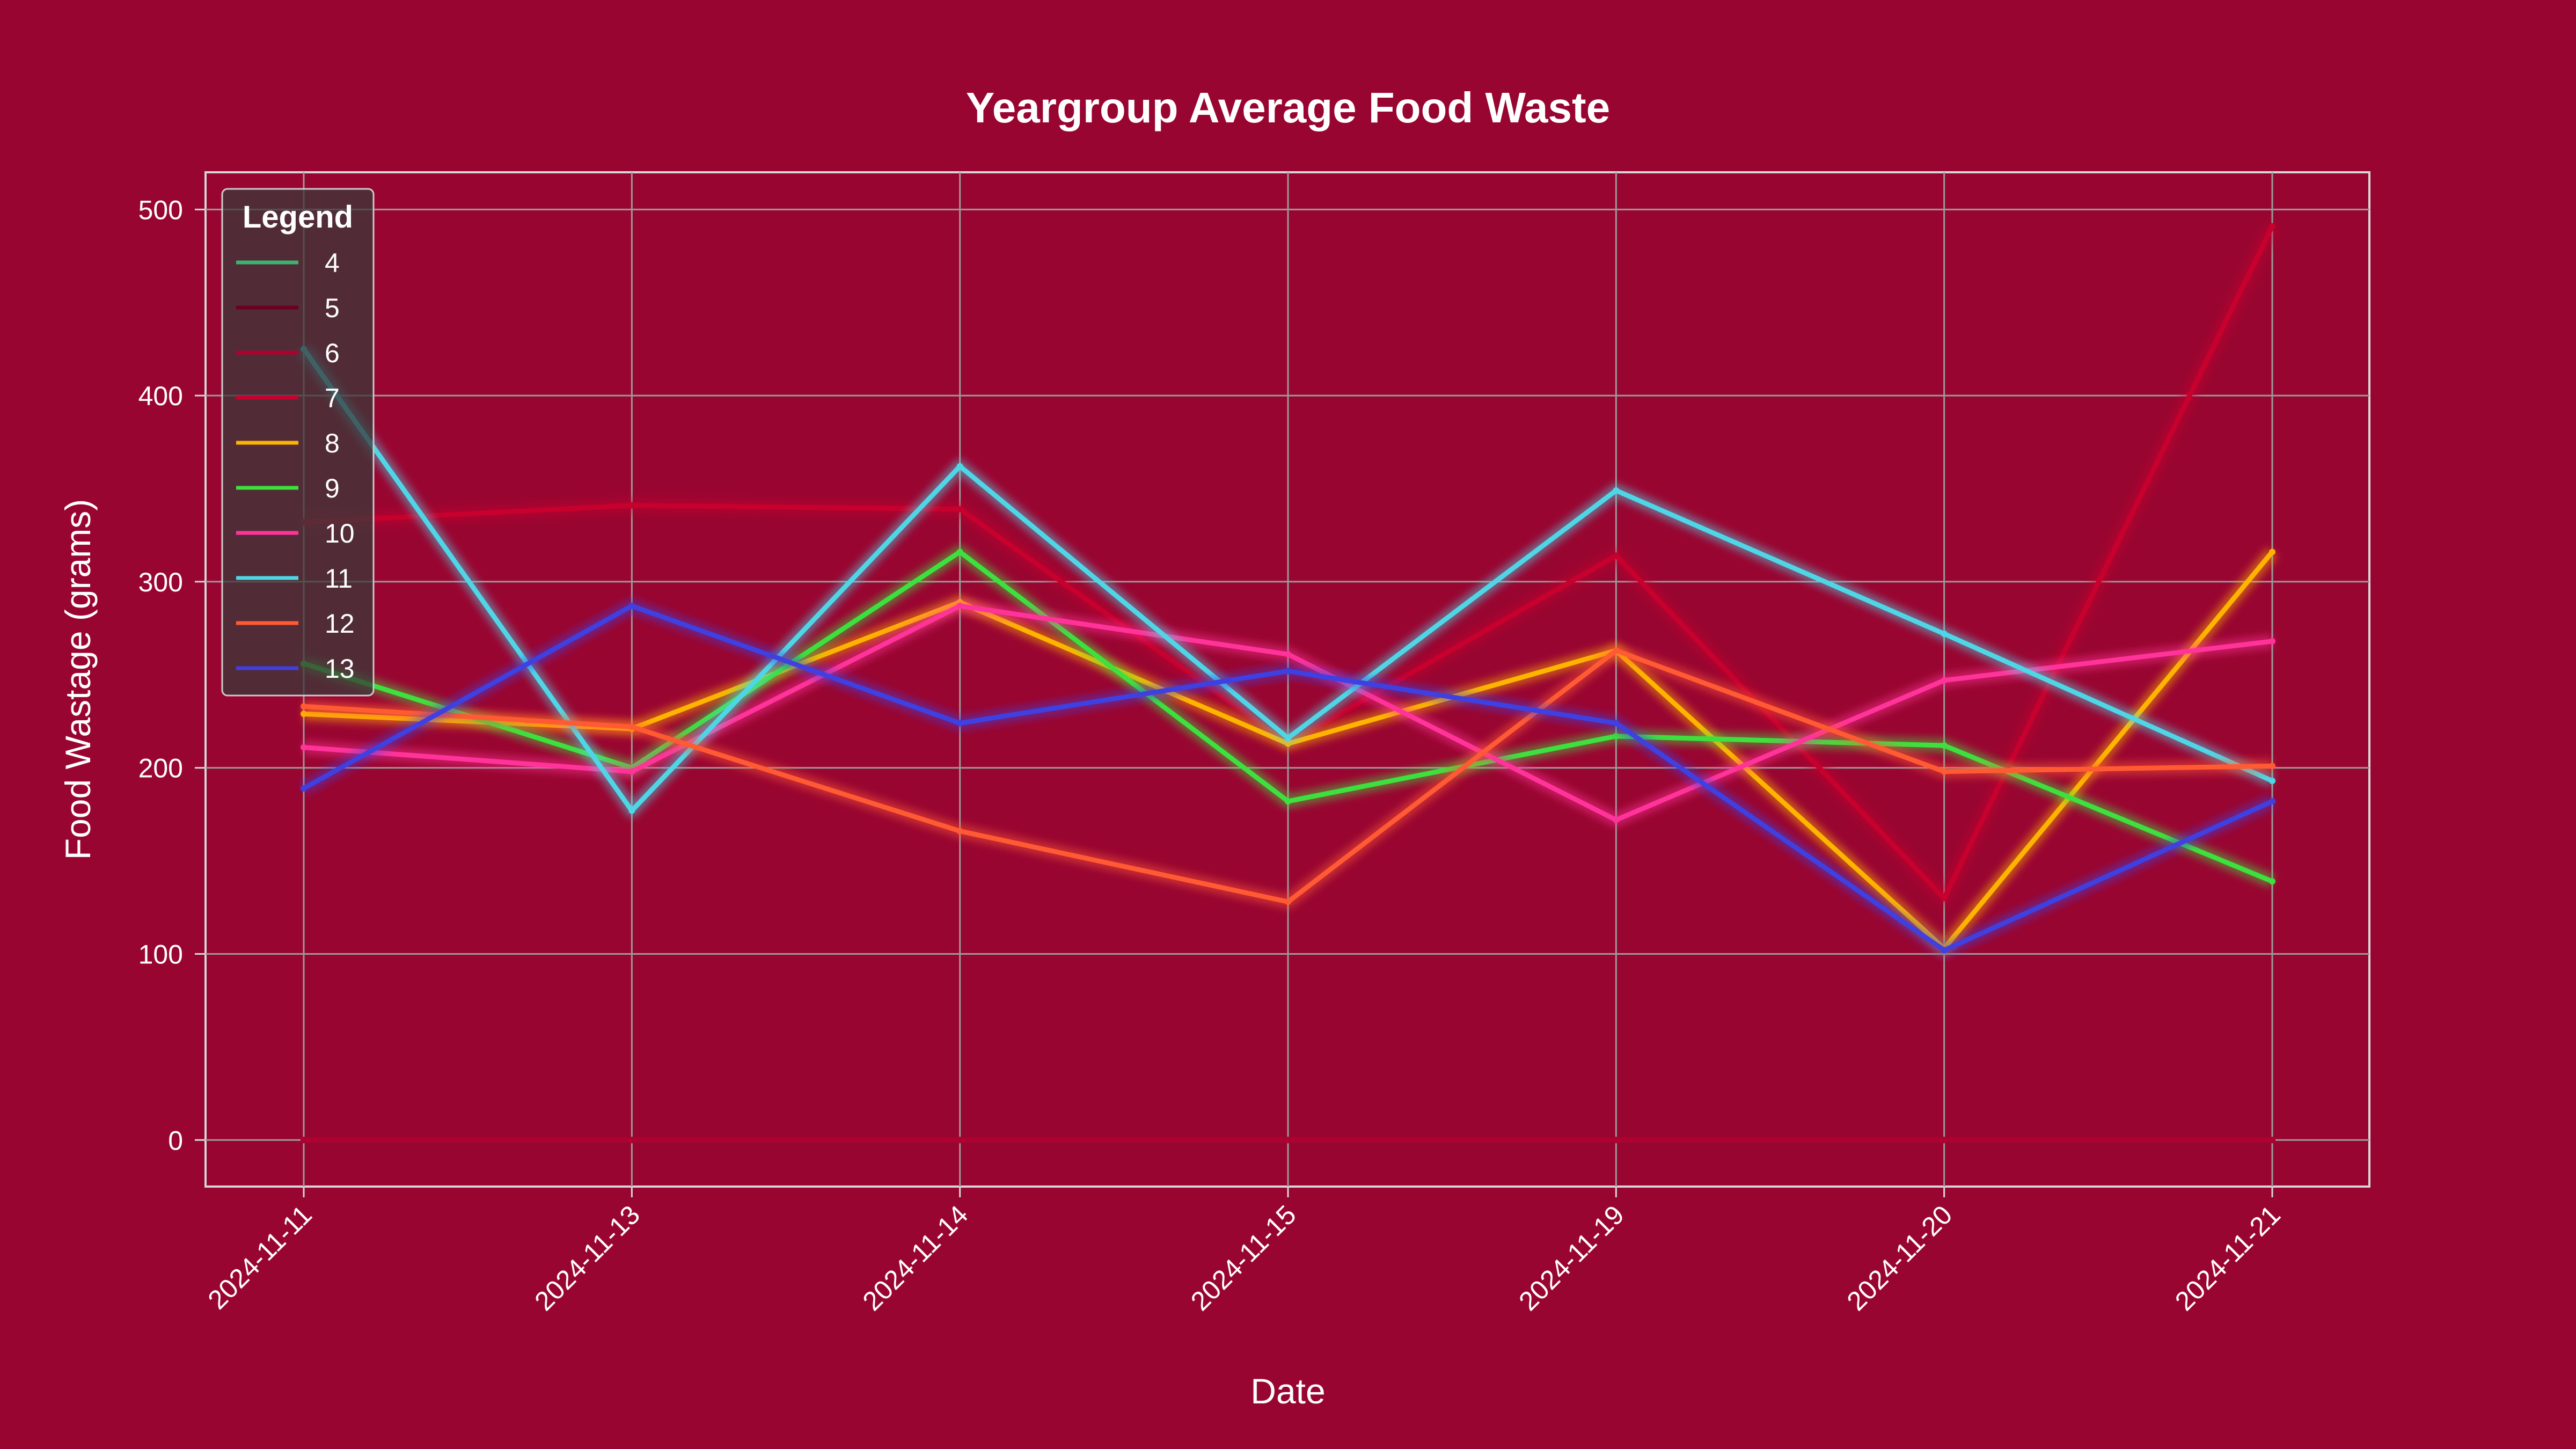  I want to click on y-tick-label: 400, so click(160, 396).